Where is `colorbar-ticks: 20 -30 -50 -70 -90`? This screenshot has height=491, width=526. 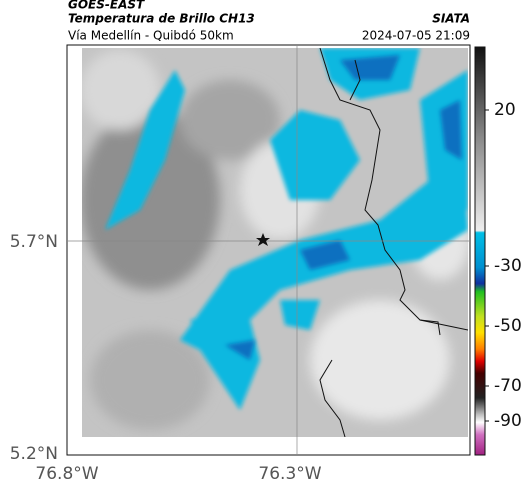
colorbar-ticks: 20 -30 -50 -70 -90 is located at coordinates (503, 265).